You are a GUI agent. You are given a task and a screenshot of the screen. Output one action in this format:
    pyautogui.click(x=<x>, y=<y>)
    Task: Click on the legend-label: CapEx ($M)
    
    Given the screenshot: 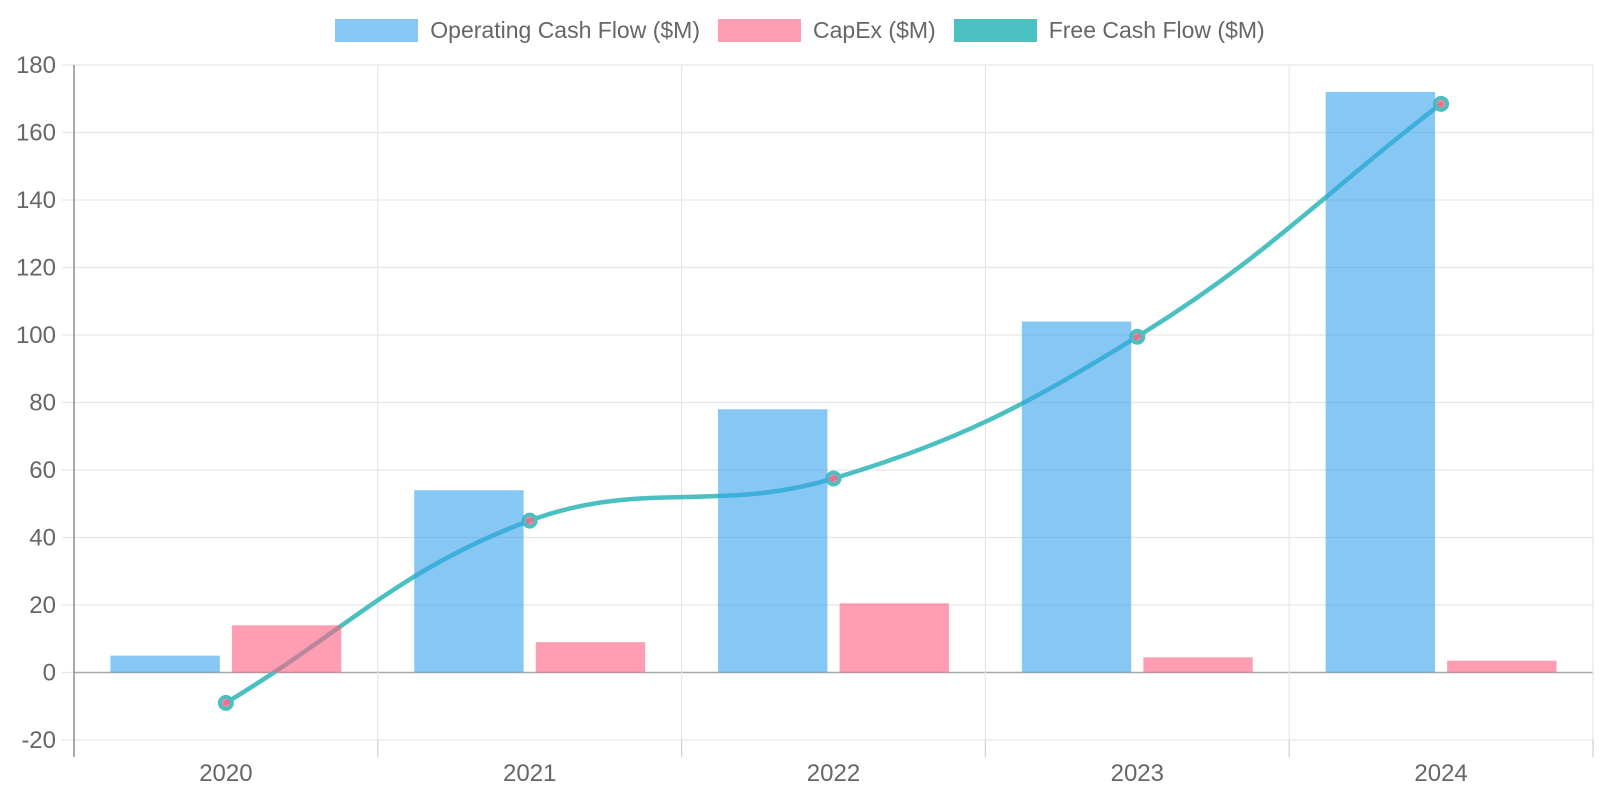 What is the action you would take?
    pyautogui.click(x=874, y=30)
    